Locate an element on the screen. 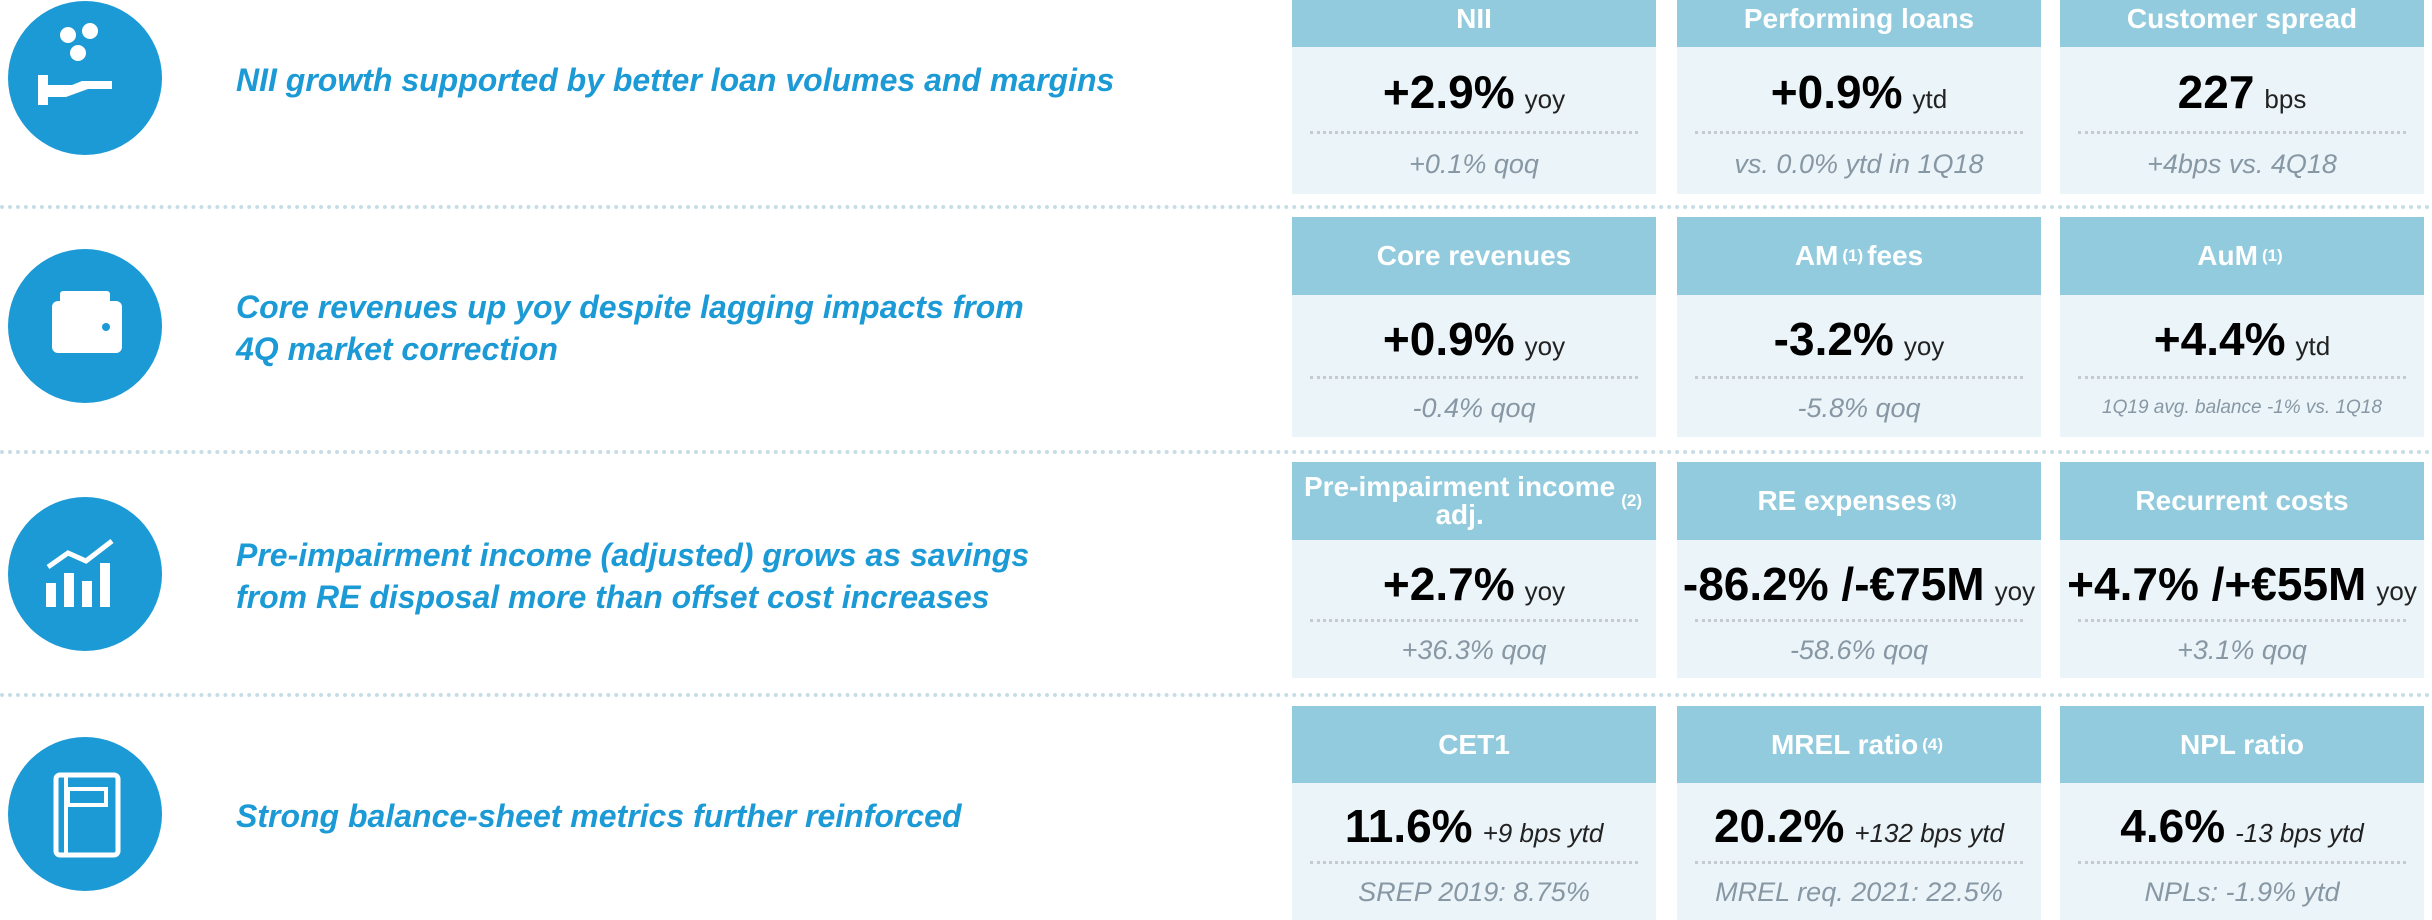  kpi-subtext: -58.6% qoq is located at coordinates (1859, 649).